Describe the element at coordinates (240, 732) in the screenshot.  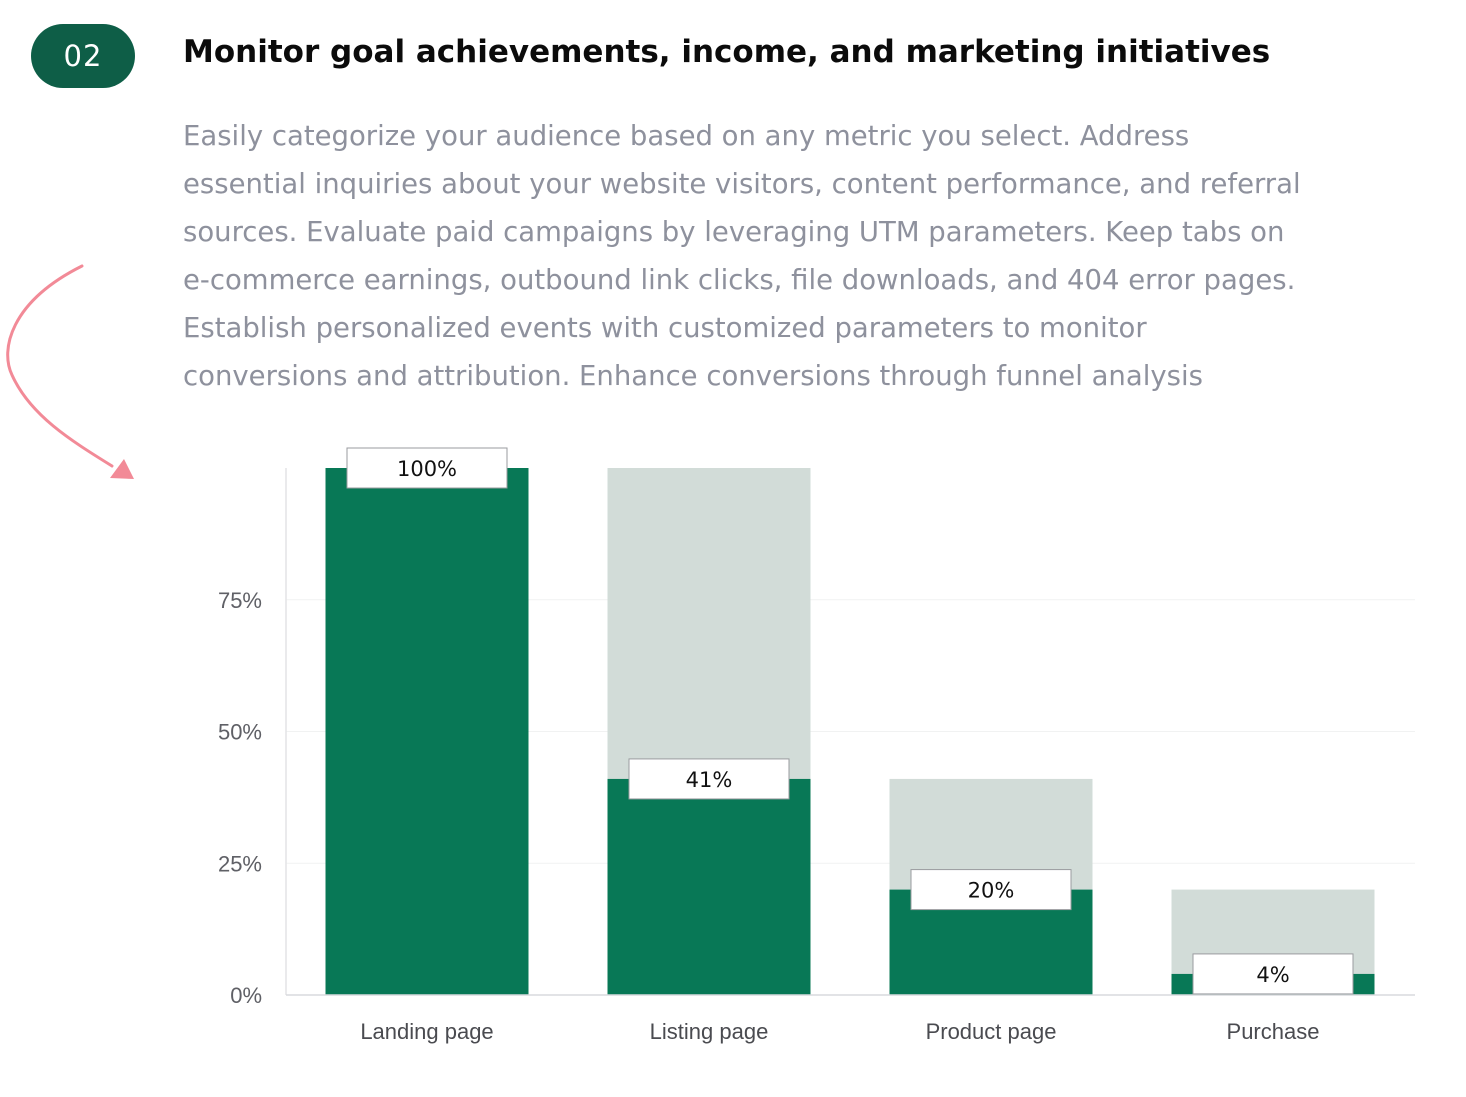
I see `y-tick-label: 50%` at that location.